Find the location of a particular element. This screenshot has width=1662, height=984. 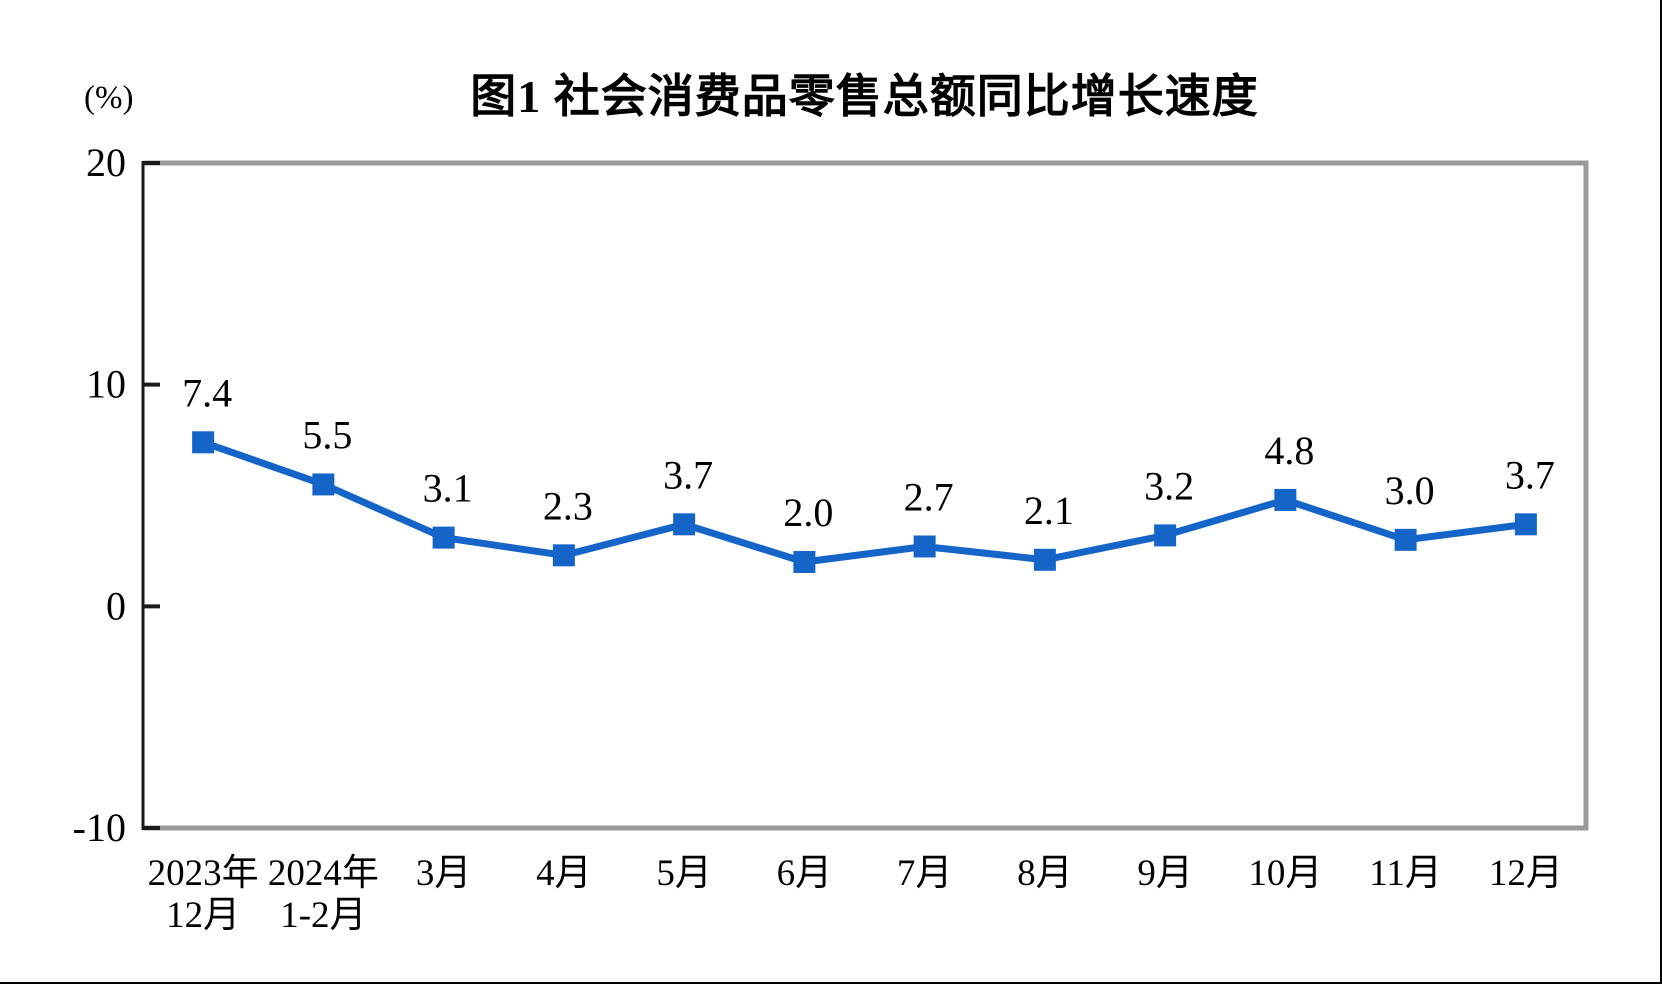

data-point-label: 2.7 is located at coordinates (929, 496).